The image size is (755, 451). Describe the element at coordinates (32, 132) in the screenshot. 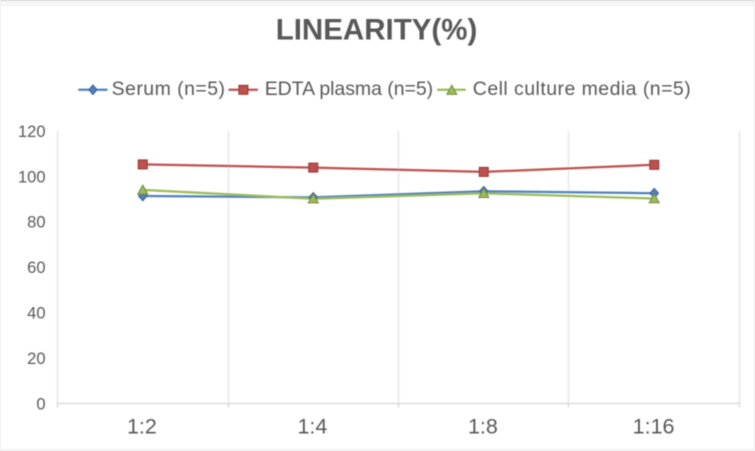

I see `svg-text: 120` at that location.